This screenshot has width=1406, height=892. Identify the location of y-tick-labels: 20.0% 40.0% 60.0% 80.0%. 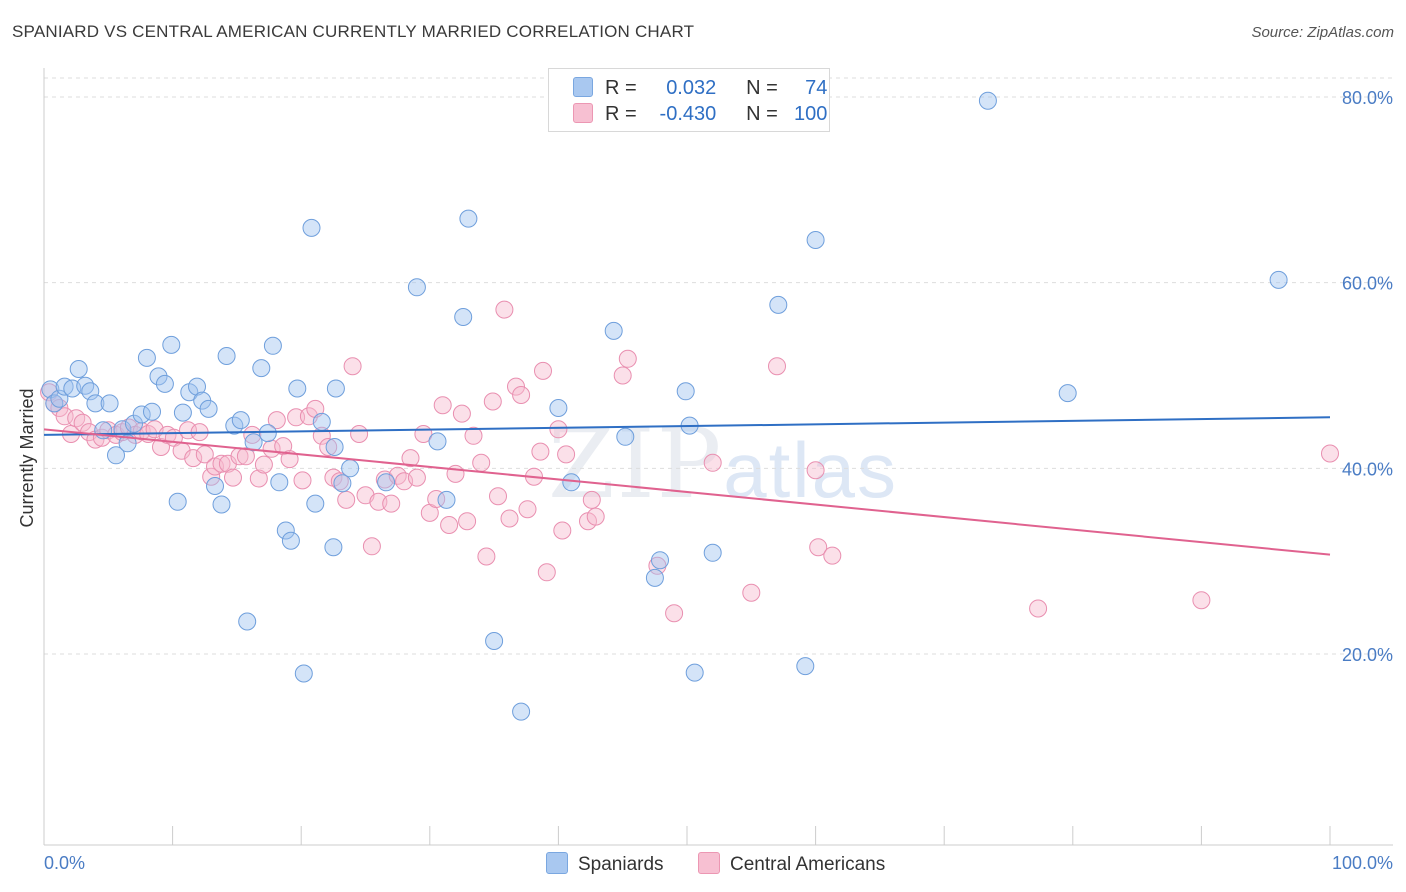
(1367, 376).